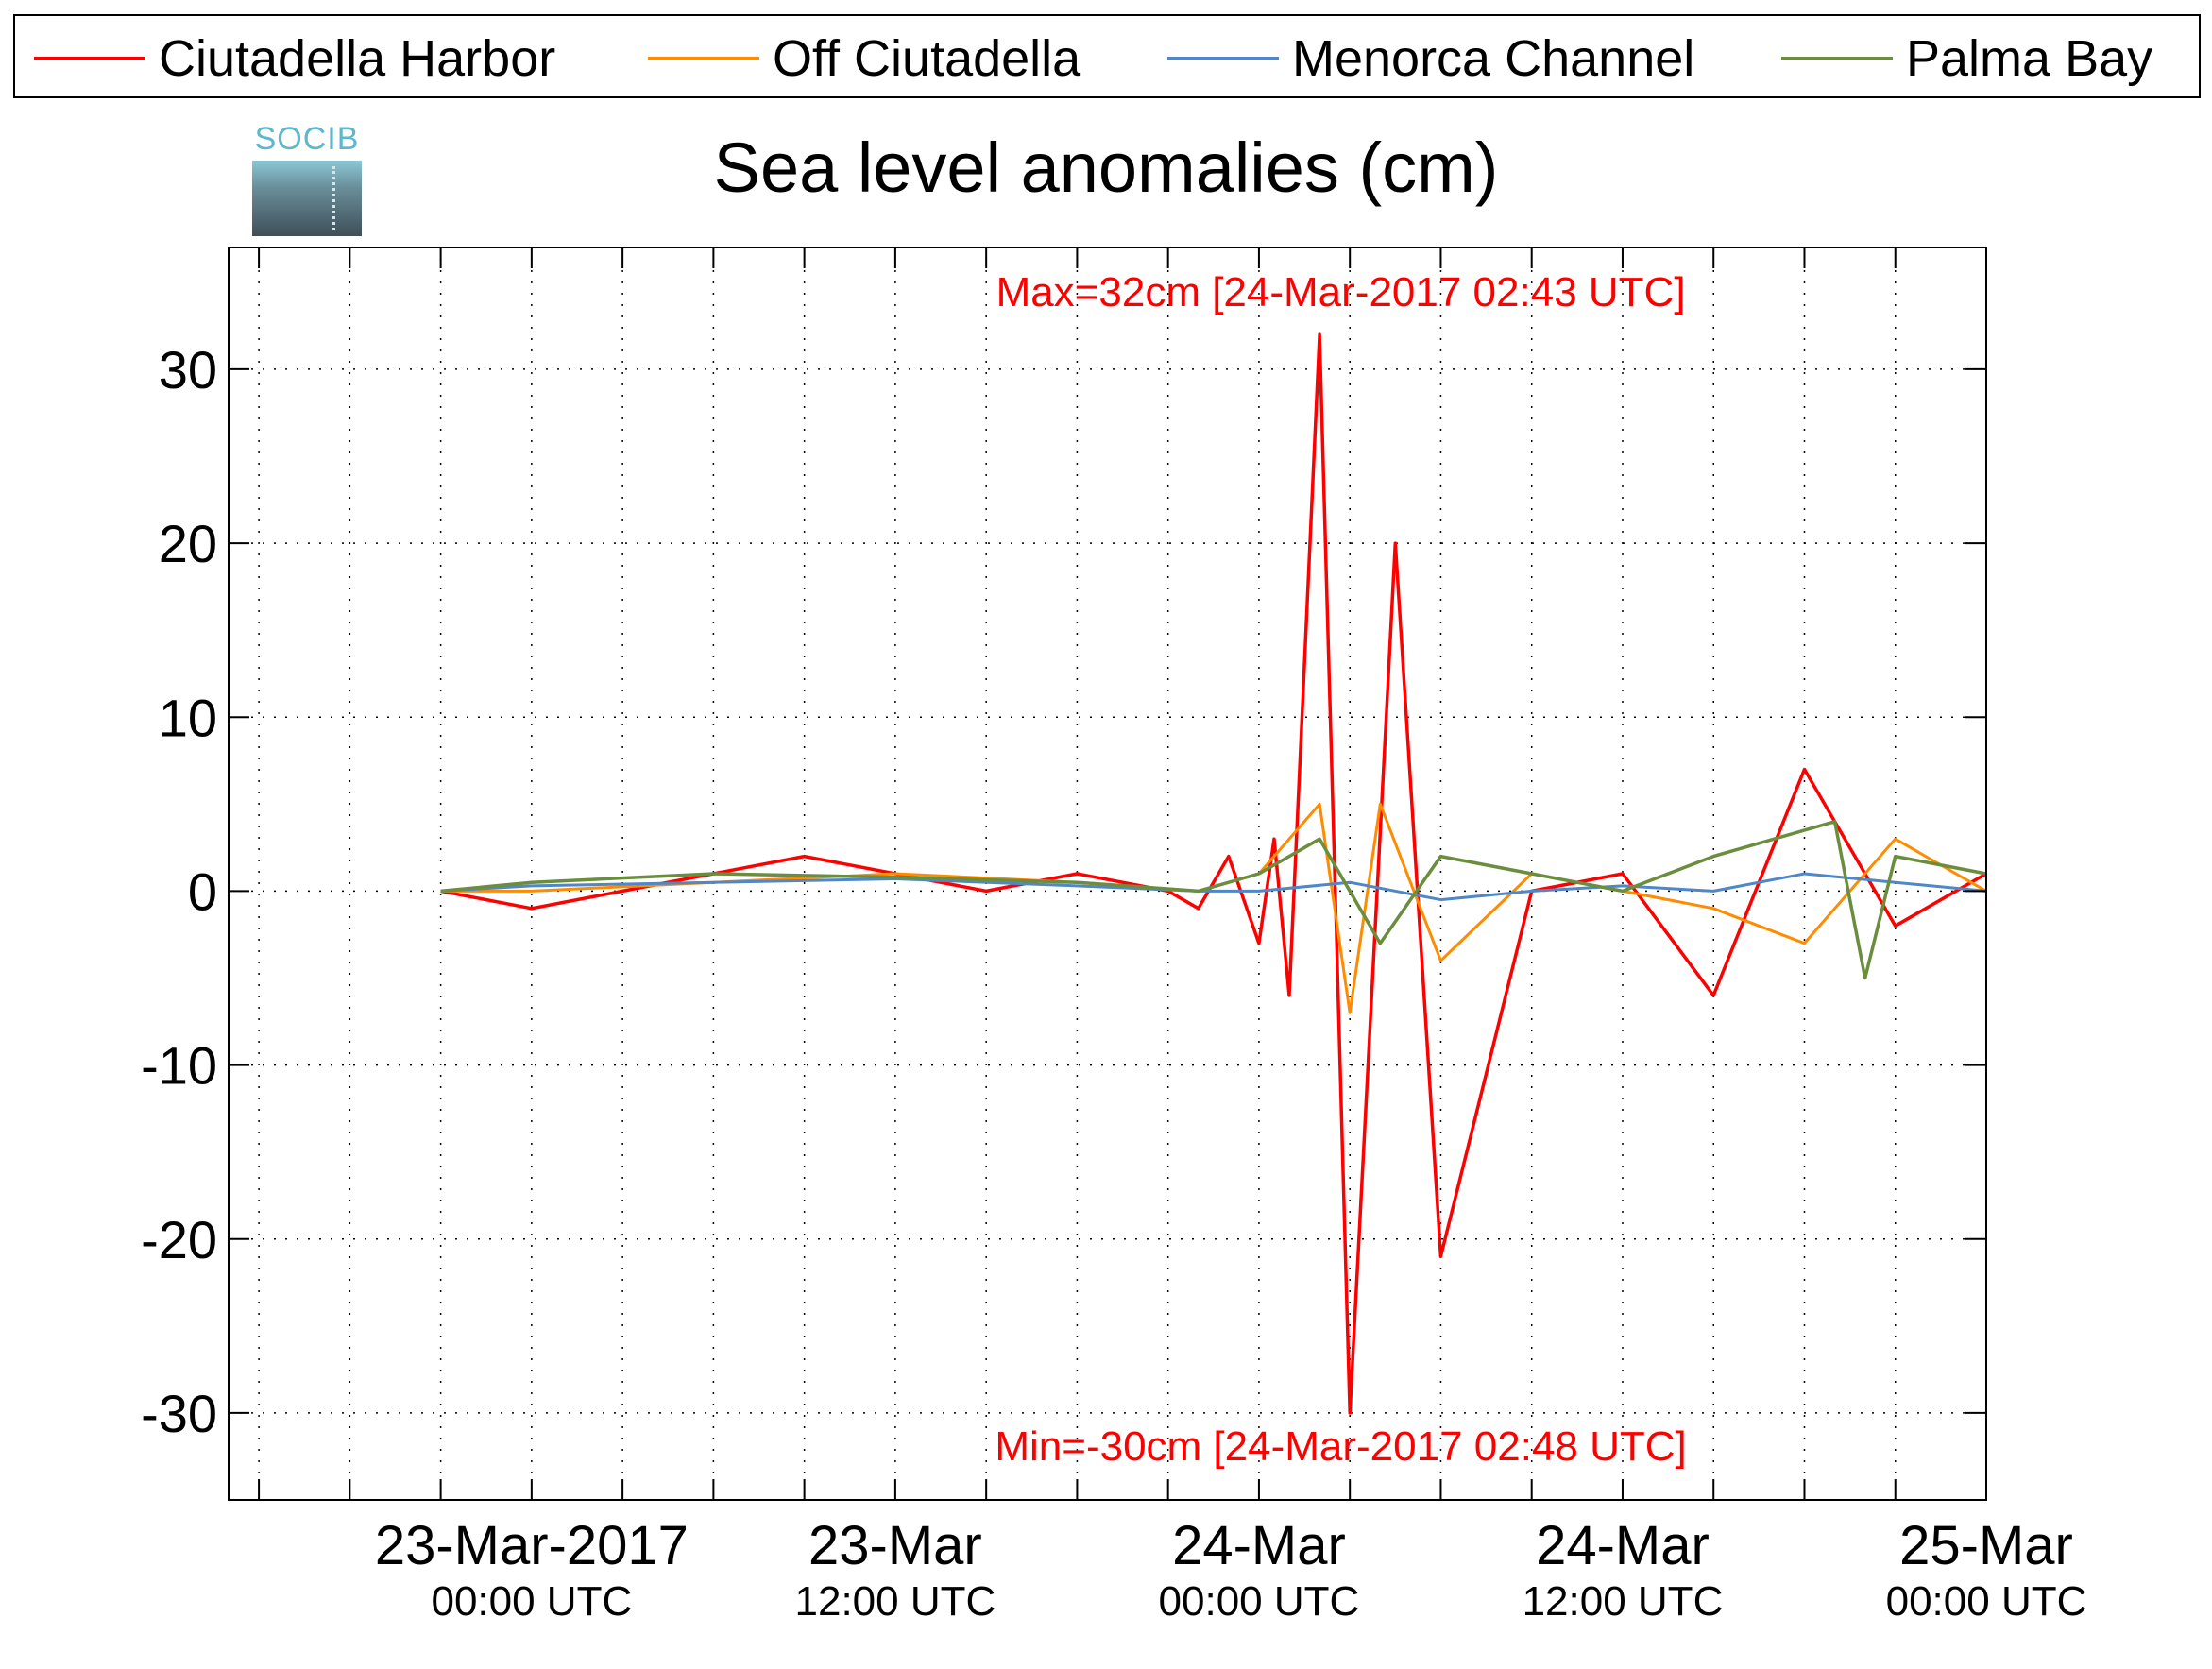 The width and height of the screenshot is (2212, 1669). What do you see at coordinates (307, 139) in the screenshot?
I see `socib-logo-text: SOCIB` at bounding box center [307, 139].